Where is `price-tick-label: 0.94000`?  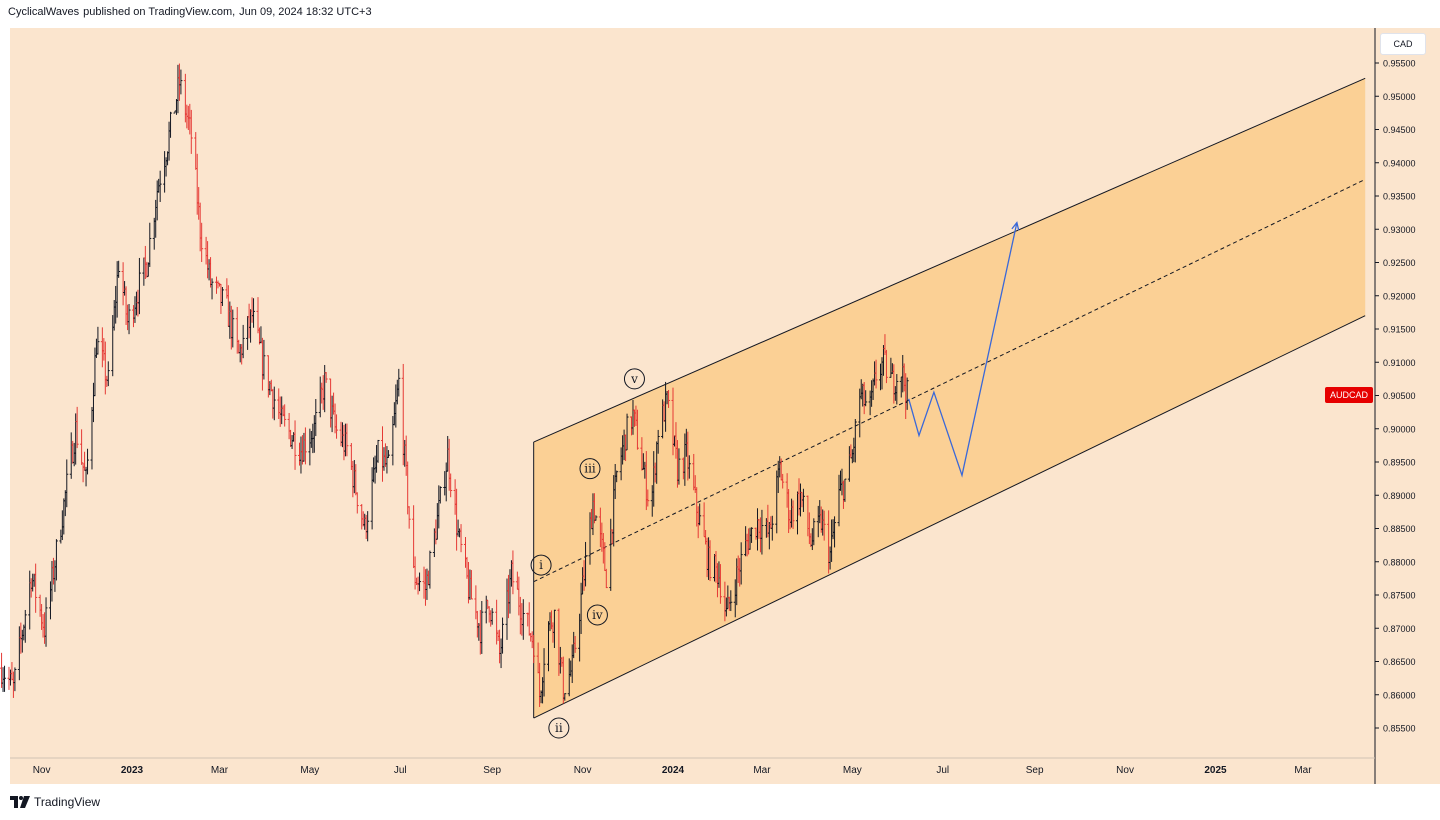
price-tick-label: 0.94000 is located at coordinates (1399, 163).